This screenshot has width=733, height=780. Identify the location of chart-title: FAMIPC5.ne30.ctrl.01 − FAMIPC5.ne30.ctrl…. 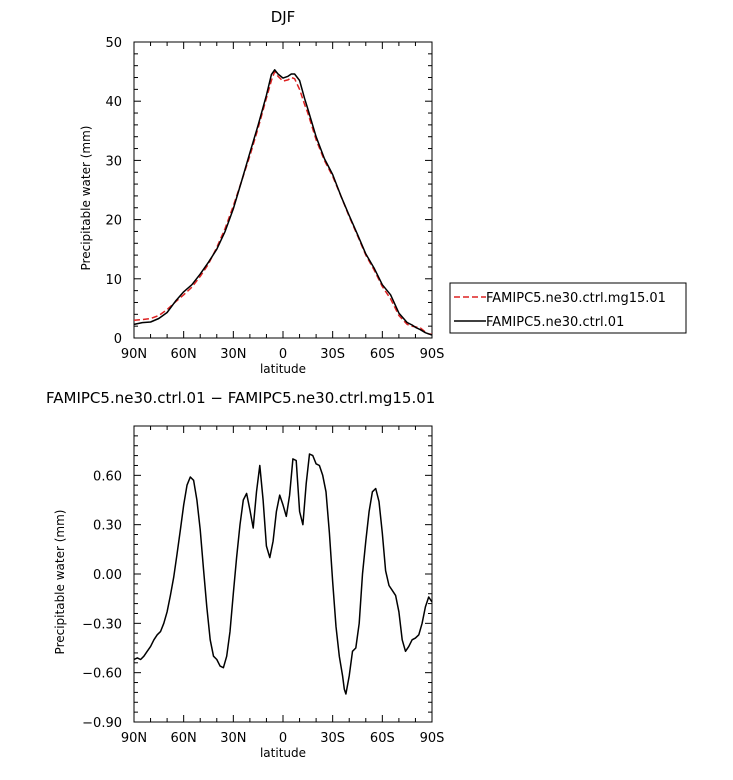
(240, 398).